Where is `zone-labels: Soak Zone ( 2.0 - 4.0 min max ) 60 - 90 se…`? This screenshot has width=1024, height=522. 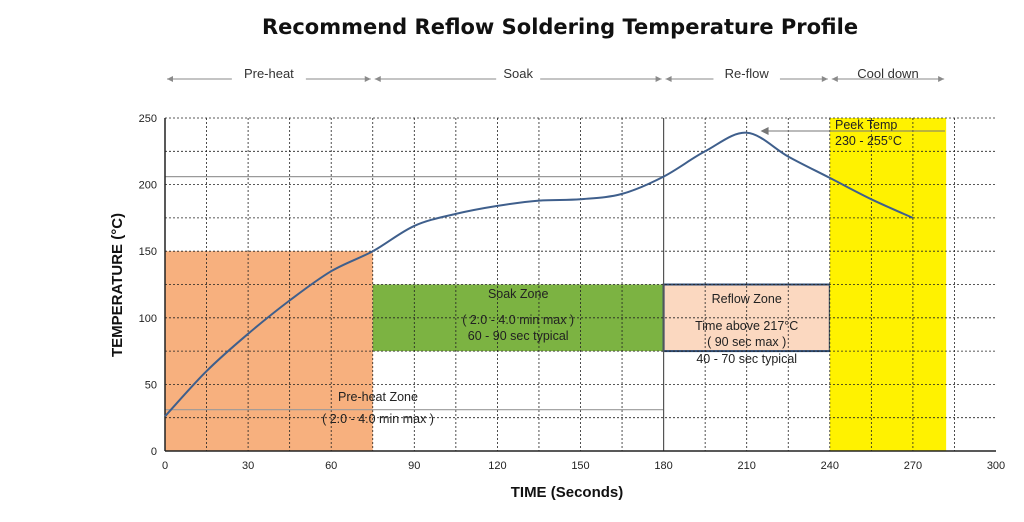 zone-labels: Soak Zone ( 2.0 - 4.0 min max ) 60 - 90 se… is located at coordinates (560, 356).